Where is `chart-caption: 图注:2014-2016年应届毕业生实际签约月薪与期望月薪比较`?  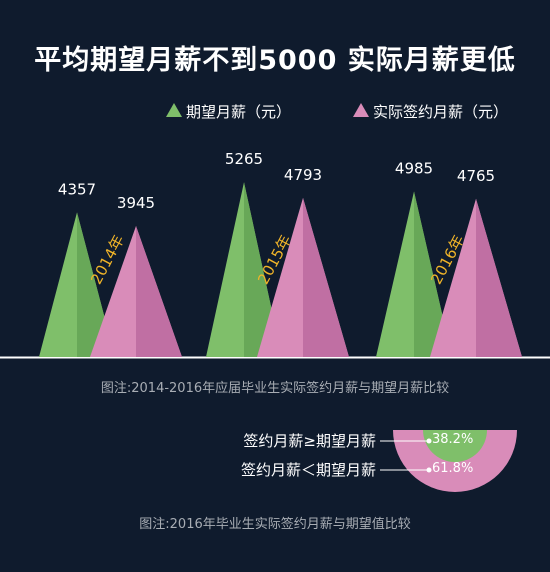 chart-caption: 图注:2014-2016年应届毕业生实际签约月薪与期望月薪比较 is located at coordinates (275, 388).